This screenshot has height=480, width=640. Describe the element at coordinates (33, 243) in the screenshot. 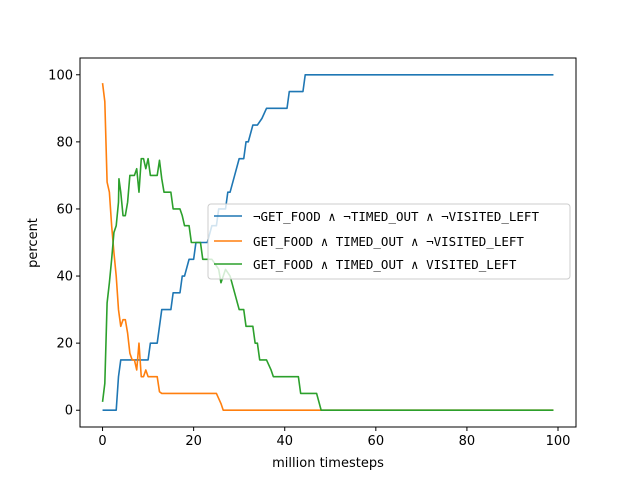

I see `y-axis-label: percent` at that location.